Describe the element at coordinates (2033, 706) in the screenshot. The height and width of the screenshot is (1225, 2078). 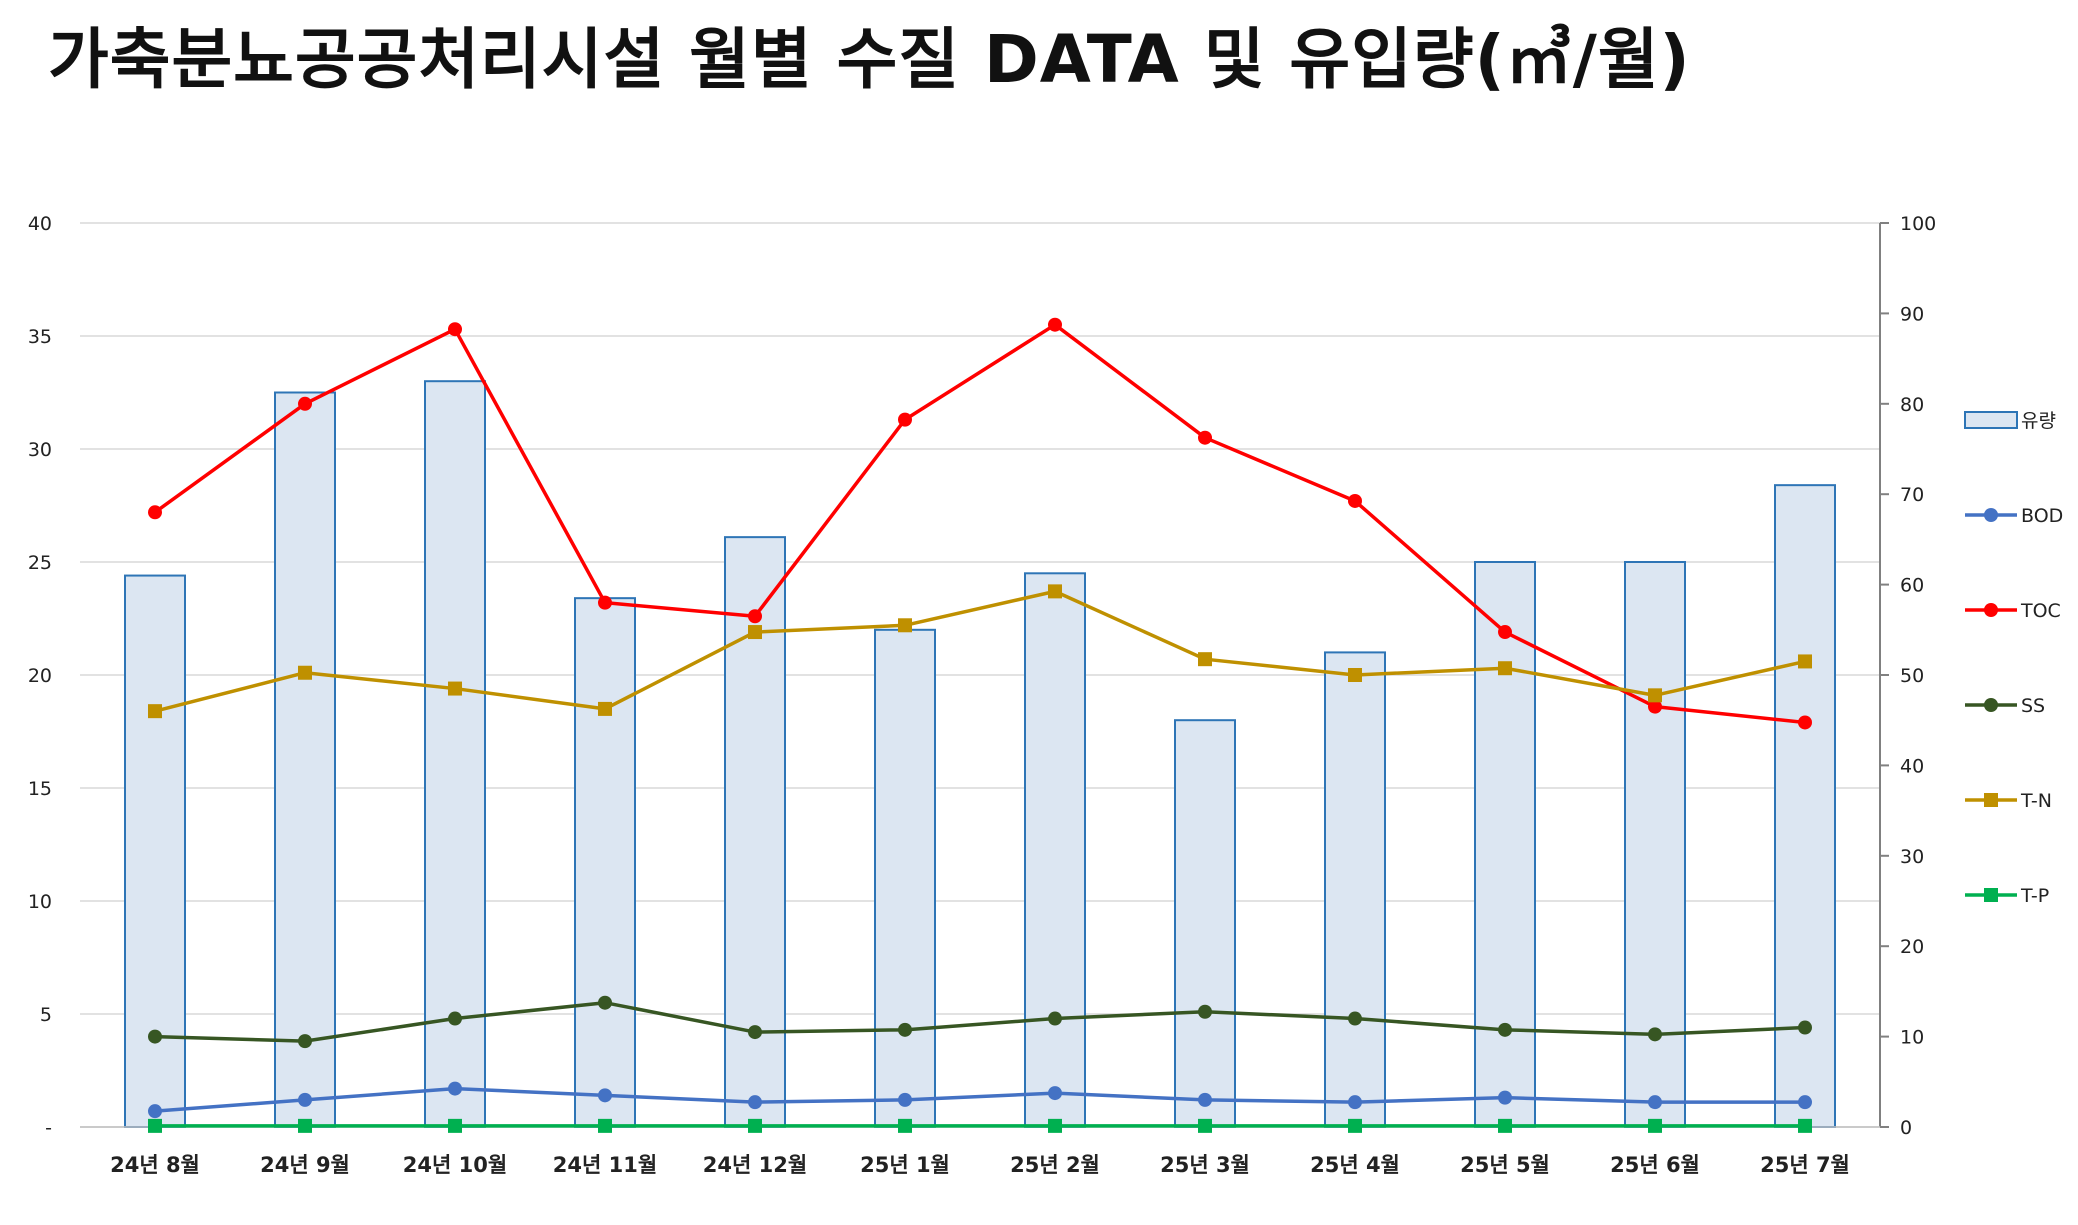
I see `legend-label-ss: SS` at that location.